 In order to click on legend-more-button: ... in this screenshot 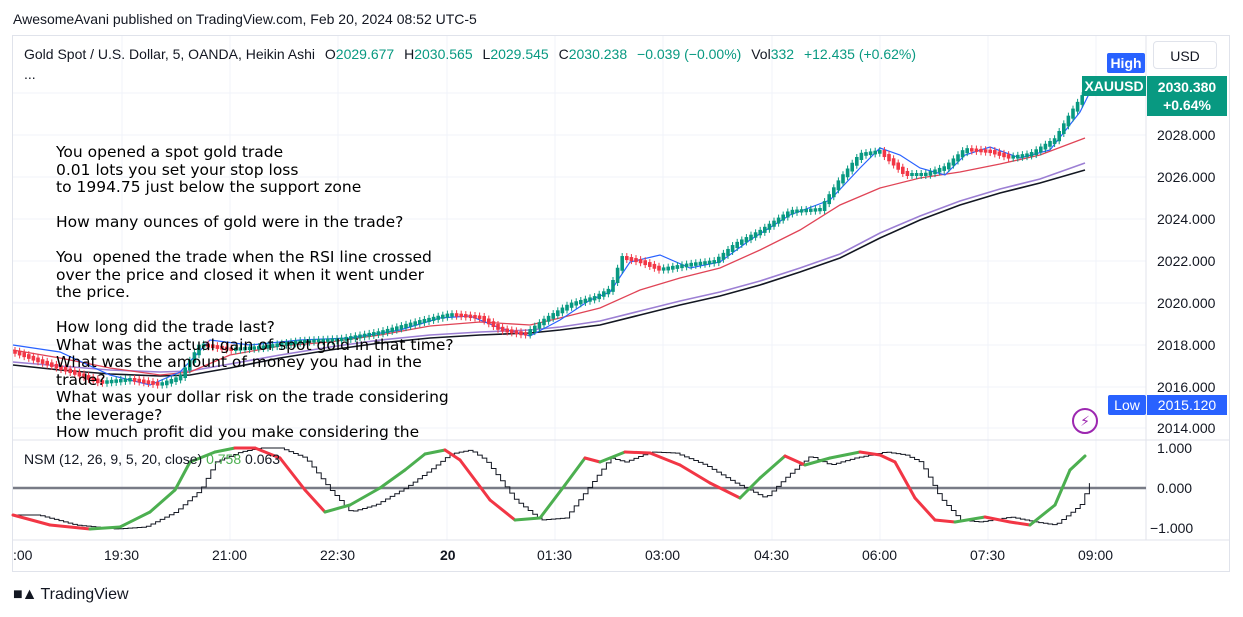, I will do `click(30, 74)`.